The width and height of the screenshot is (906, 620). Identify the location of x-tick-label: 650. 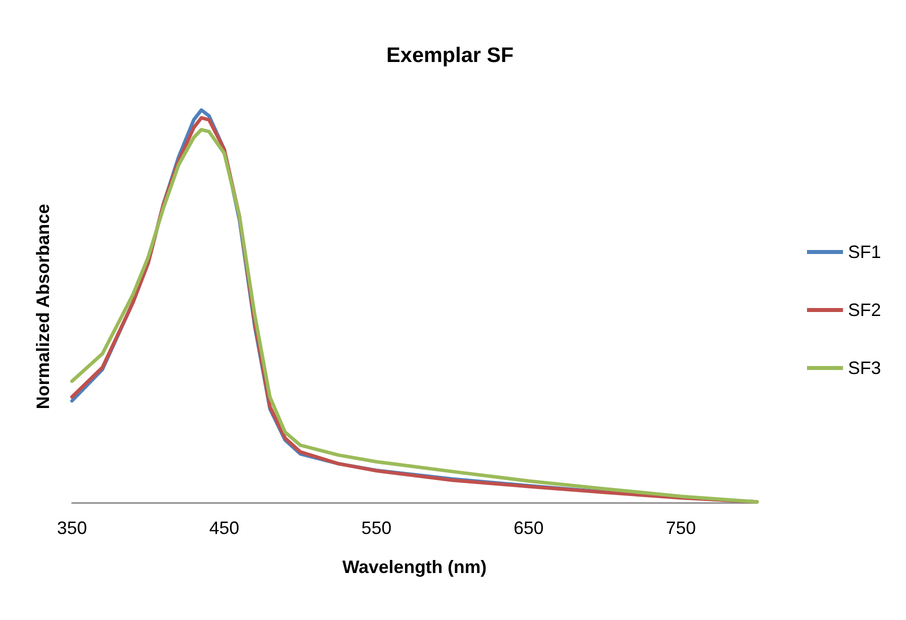
(529, 528).